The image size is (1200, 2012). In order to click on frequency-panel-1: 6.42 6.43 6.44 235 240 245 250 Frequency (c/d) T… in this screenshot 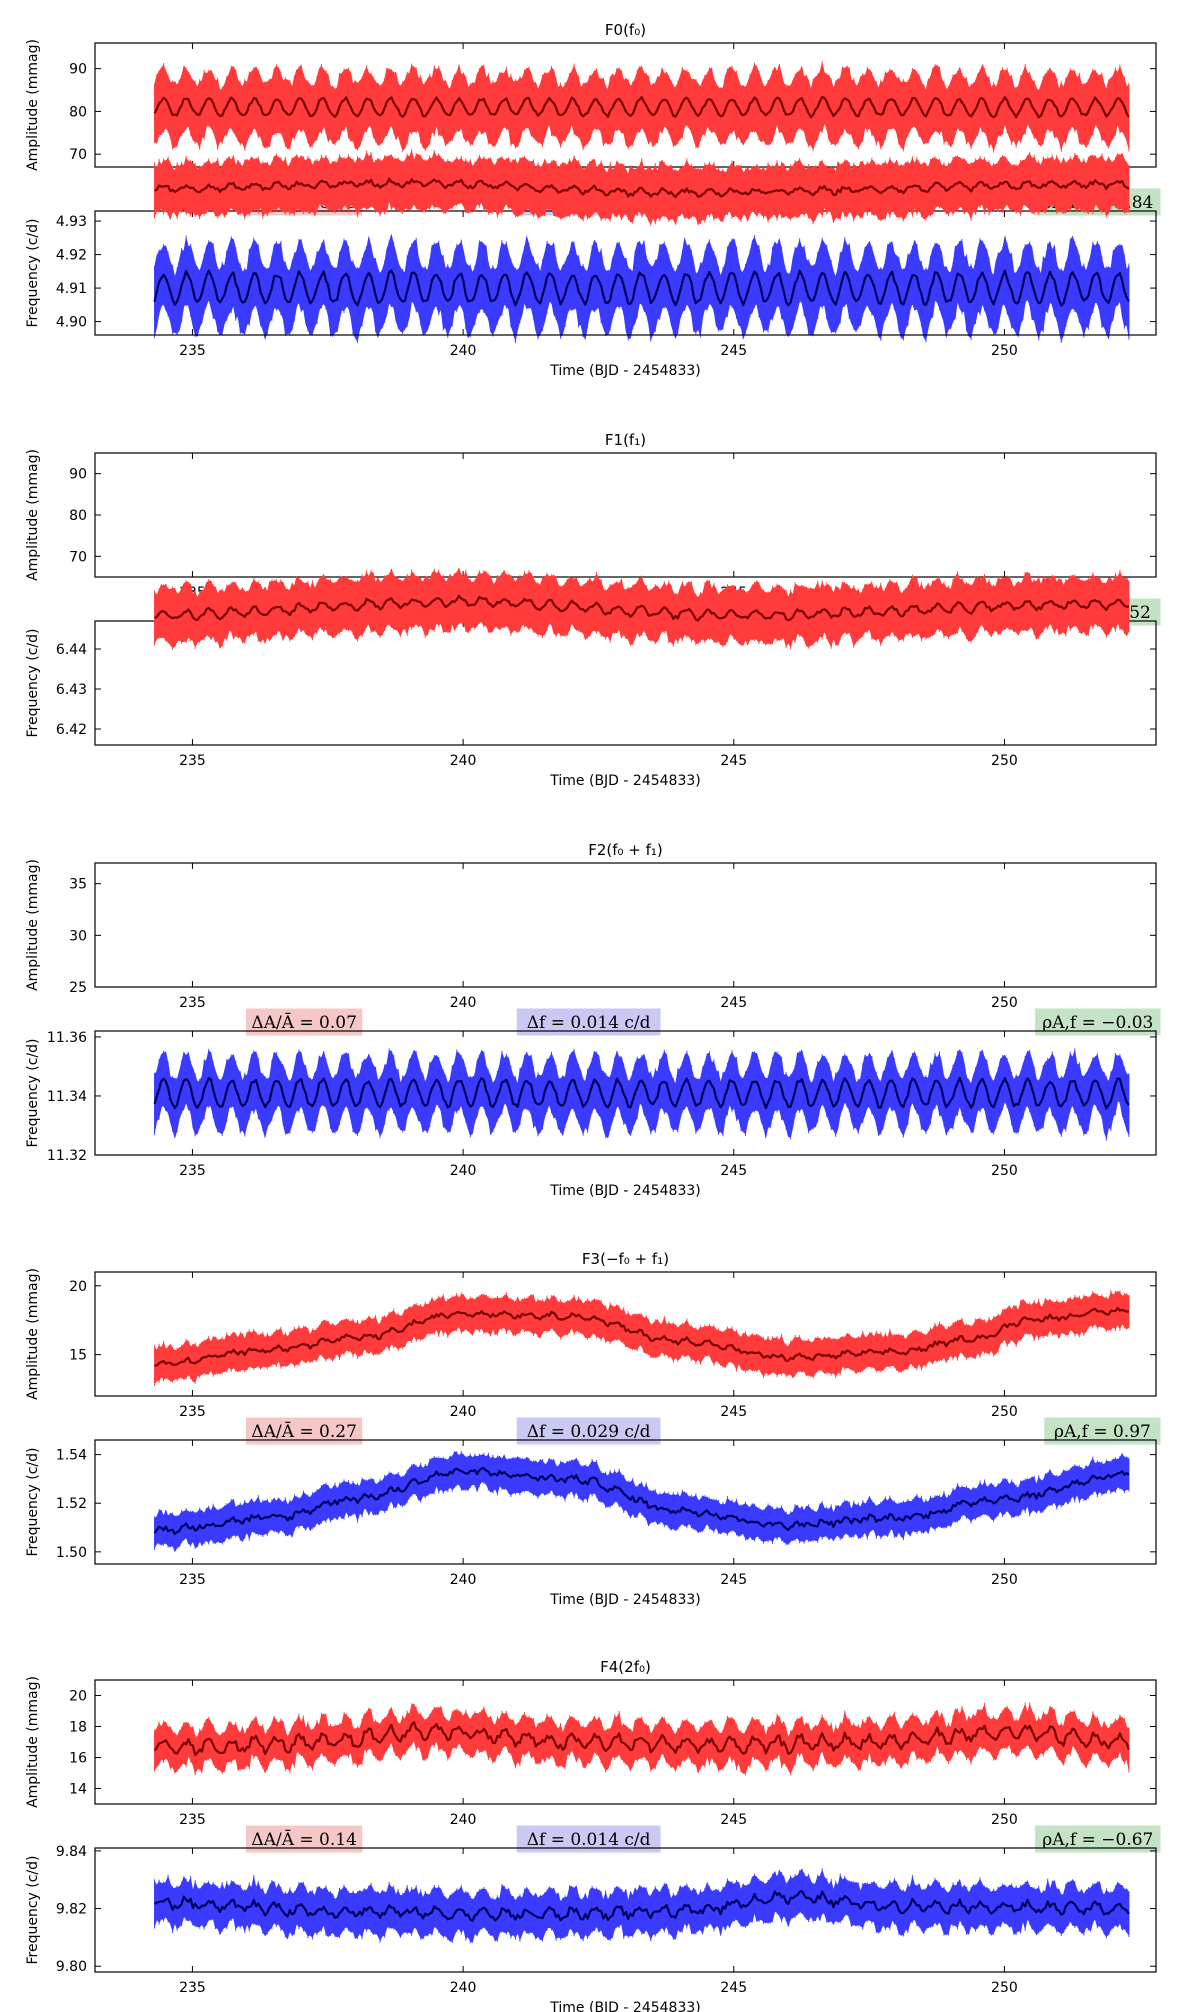, I will do `click(591, 704)`.